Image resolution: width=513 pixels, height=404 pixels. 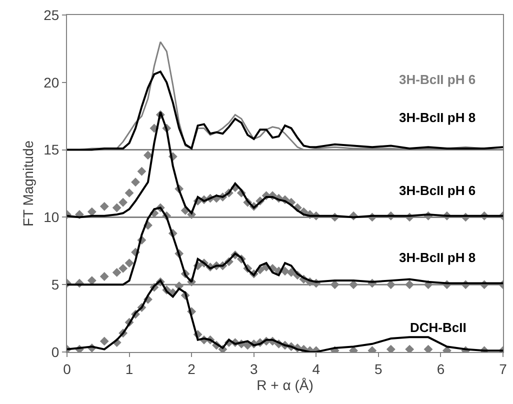 What do you see at coordinates (503, 368) in the screenshot?
I see `x-tick-label: 7` at bounding box center [503, 368].